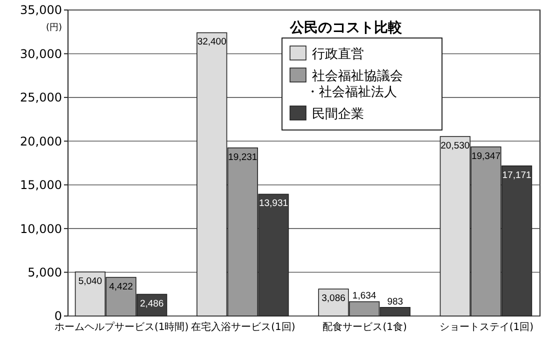 The height and width of the screenshot is (337, 550). Describe the element at coordinates (517, 175) in the screenshot. I see `data-label: 17,171` at that location.